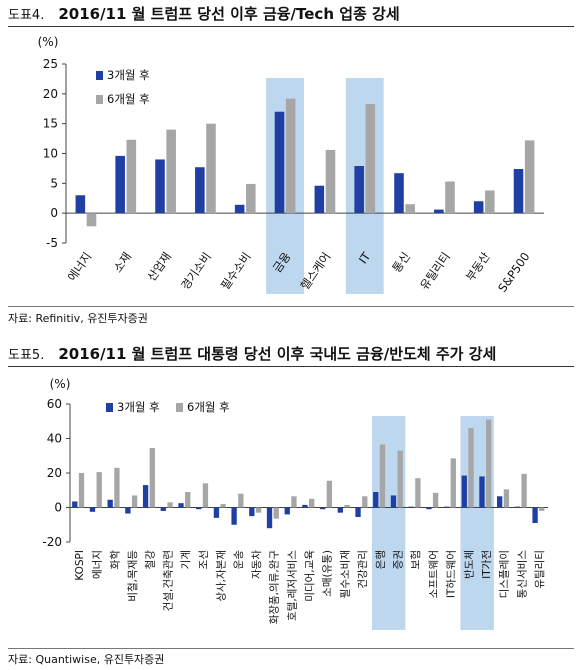  What do you see at coordinates (451, 574) in the screenshot?
I see `x-category-label: IT하드웨어` at bounding box center [451, 574].